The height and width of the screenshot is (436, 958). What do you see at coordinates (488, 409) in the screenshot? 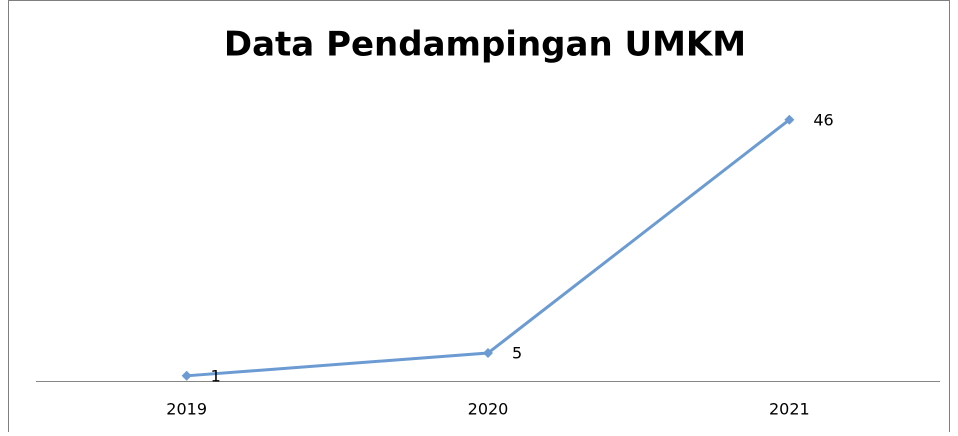
I see `x-tick-label: 2020` at bounding box center [488, 409].